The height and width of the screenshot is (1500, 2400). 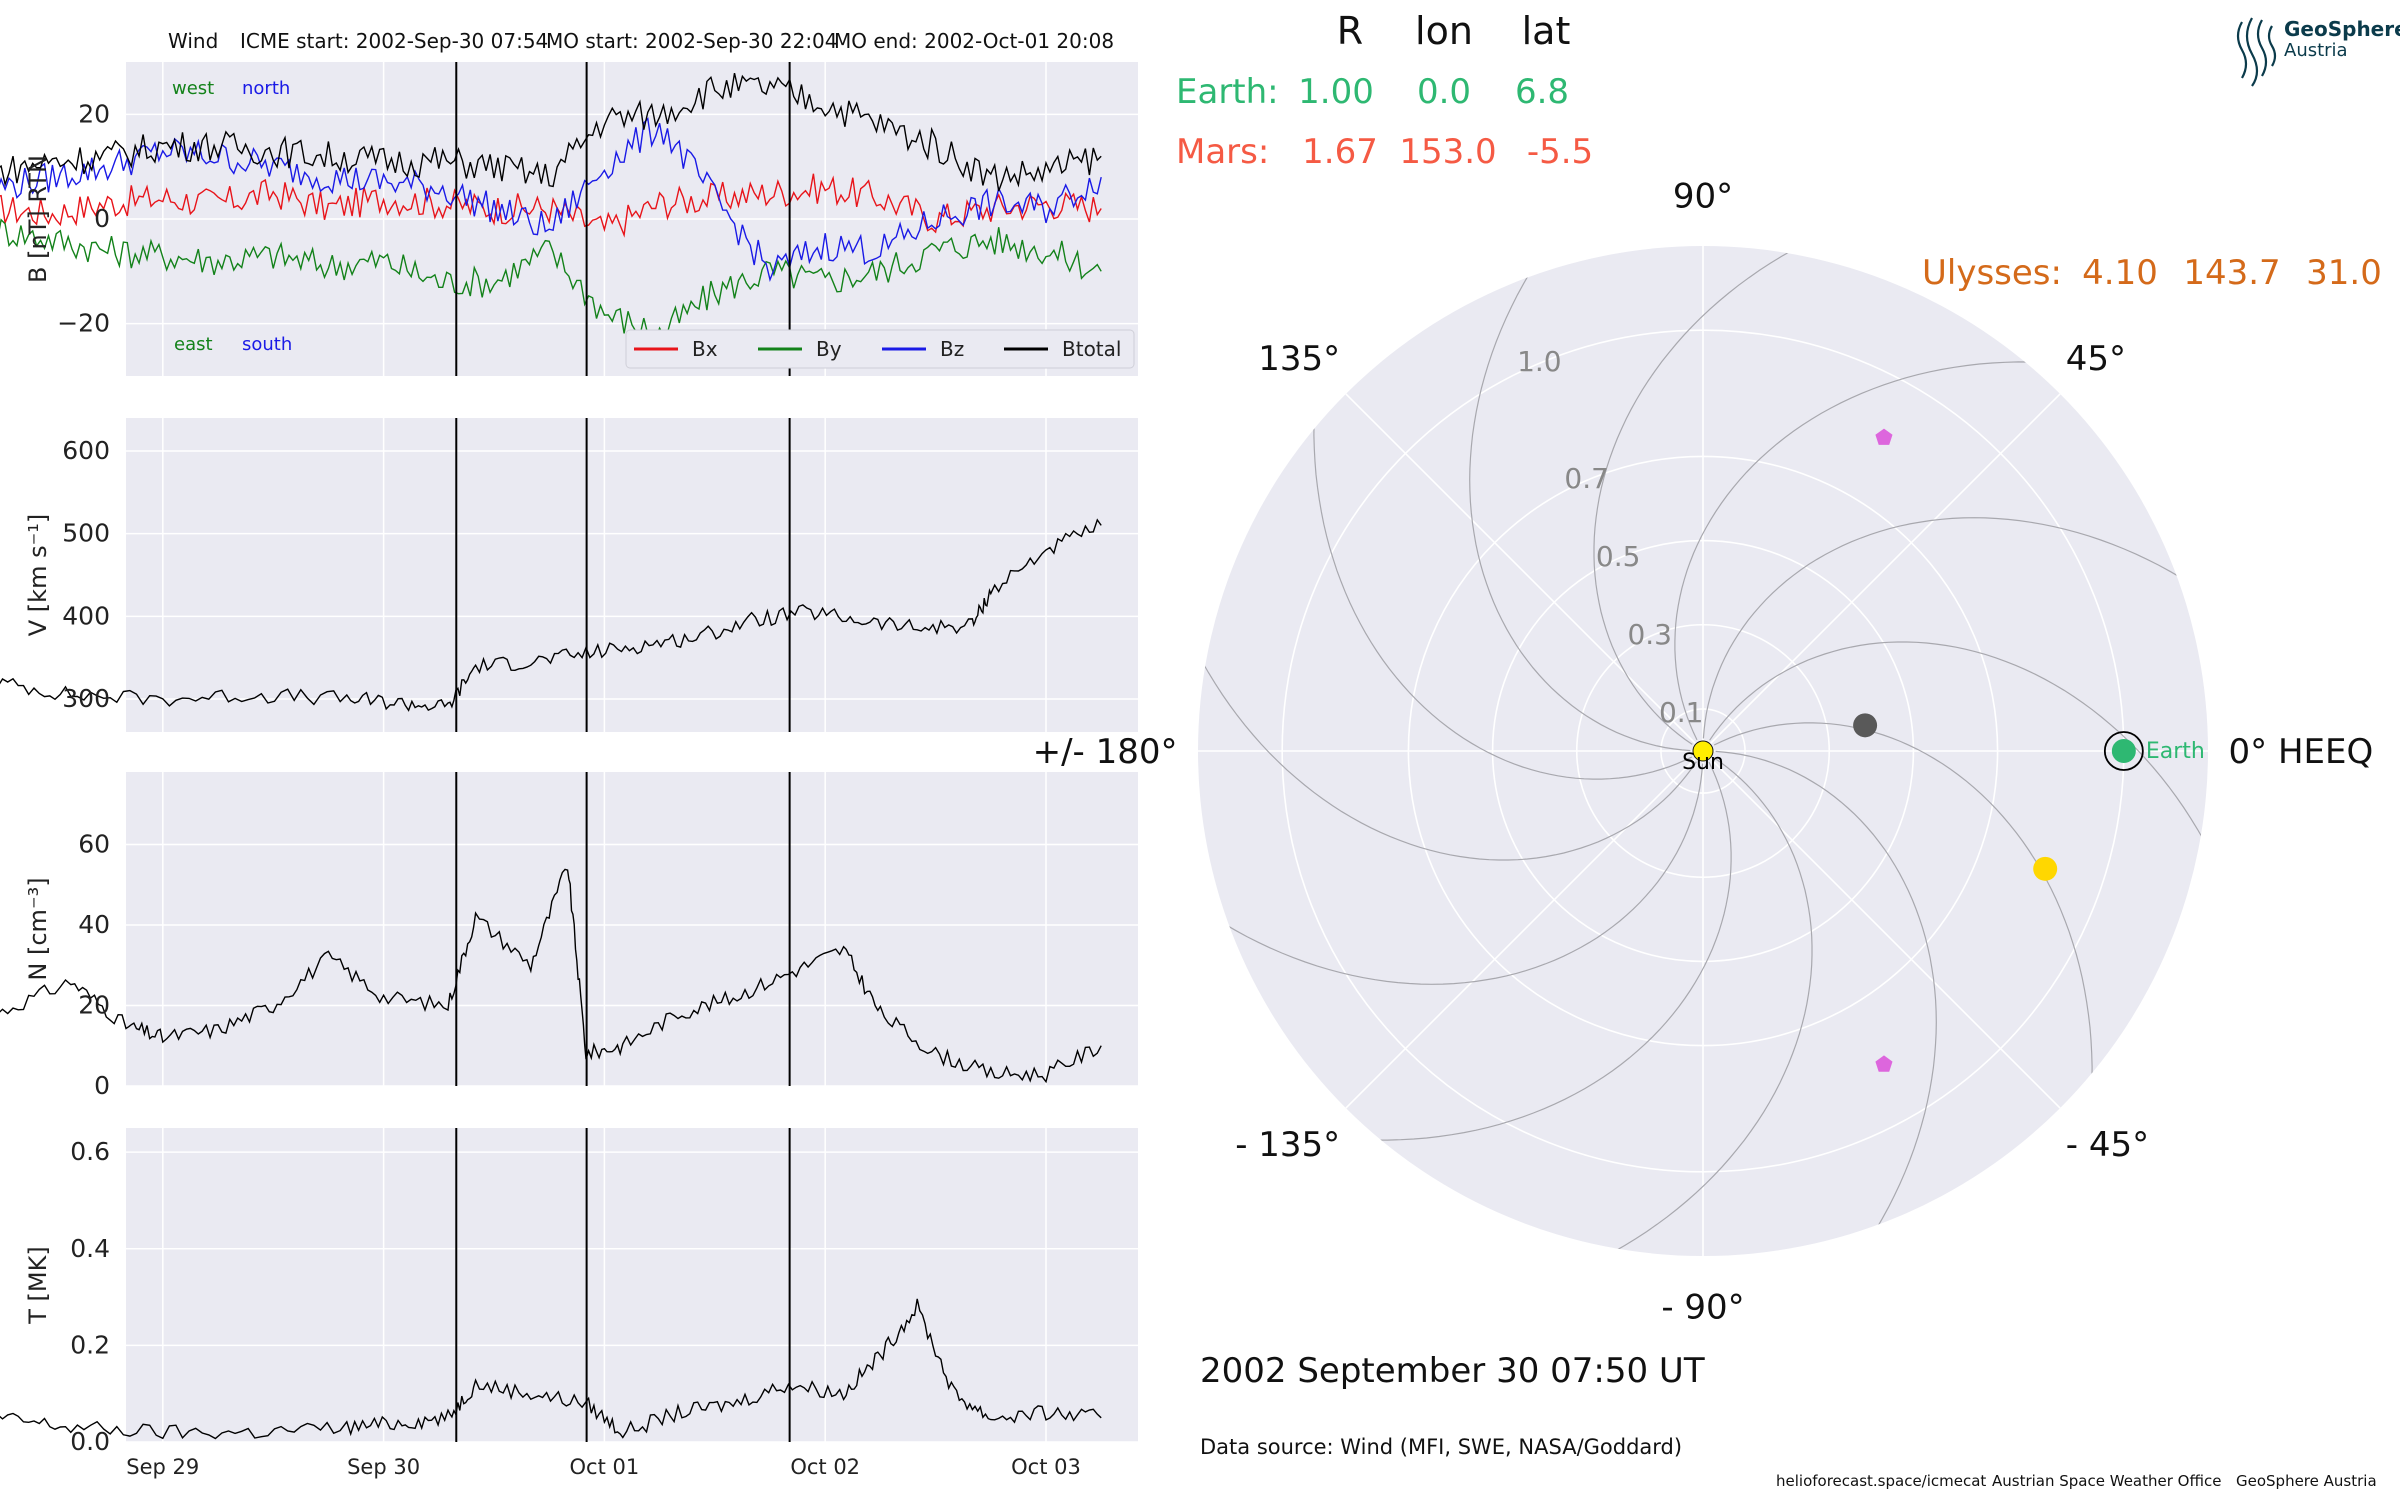 I want to click on annotation-west: west, so click(x=193, y=88).